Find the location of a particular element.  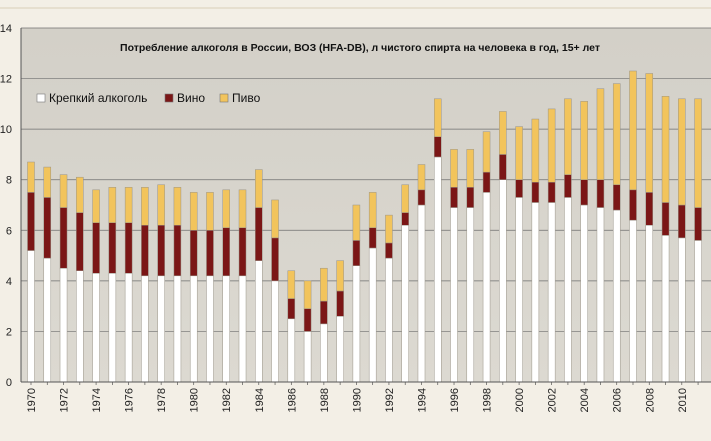

x-tick-label: 1994 is located at coordinates (422, 400).